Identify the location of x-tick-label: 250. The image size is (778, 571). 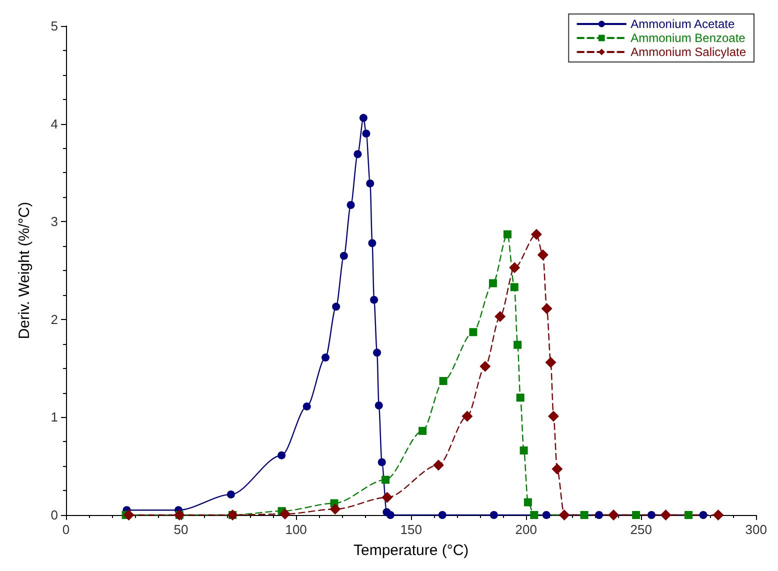
(641, 529).